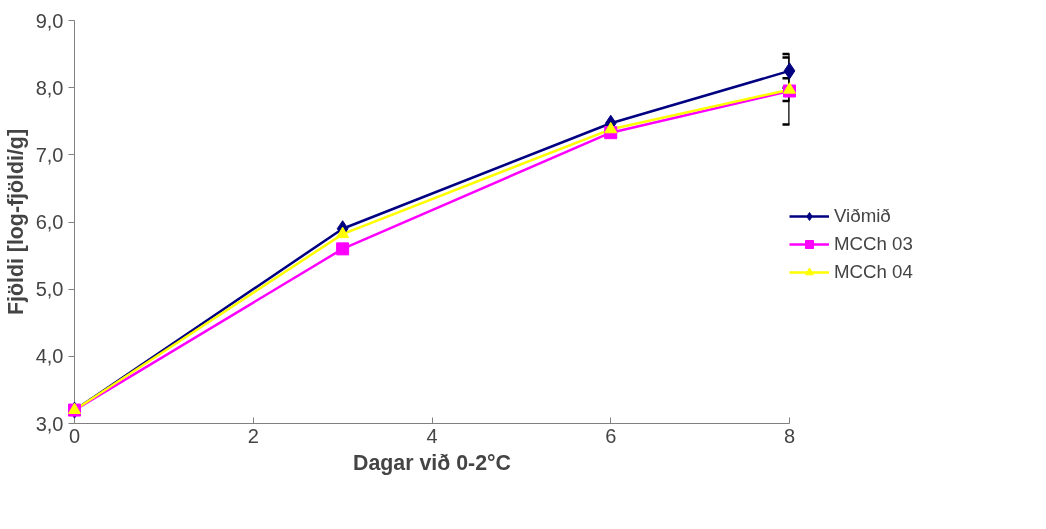  What do you see at coordinates (74, 435) in the screenshot?
I see `x-tick-label: 0` at bounding box center [74, 435].